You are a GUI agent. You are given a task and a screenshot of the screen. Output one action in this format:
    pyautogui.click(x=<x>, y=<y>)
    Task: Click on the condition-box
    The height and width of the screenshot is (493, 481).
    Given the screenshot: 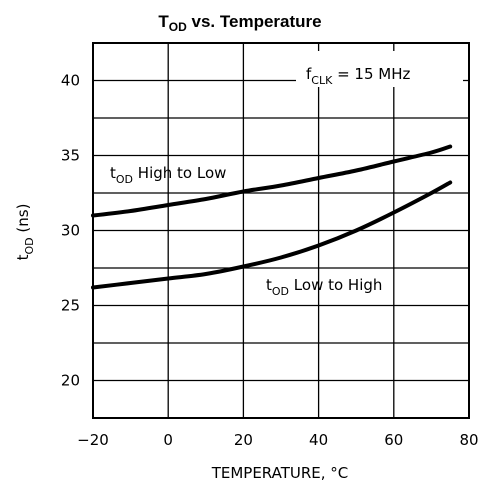 What is the action you would take?
    pyautogui.click(x=379, y=69)
    